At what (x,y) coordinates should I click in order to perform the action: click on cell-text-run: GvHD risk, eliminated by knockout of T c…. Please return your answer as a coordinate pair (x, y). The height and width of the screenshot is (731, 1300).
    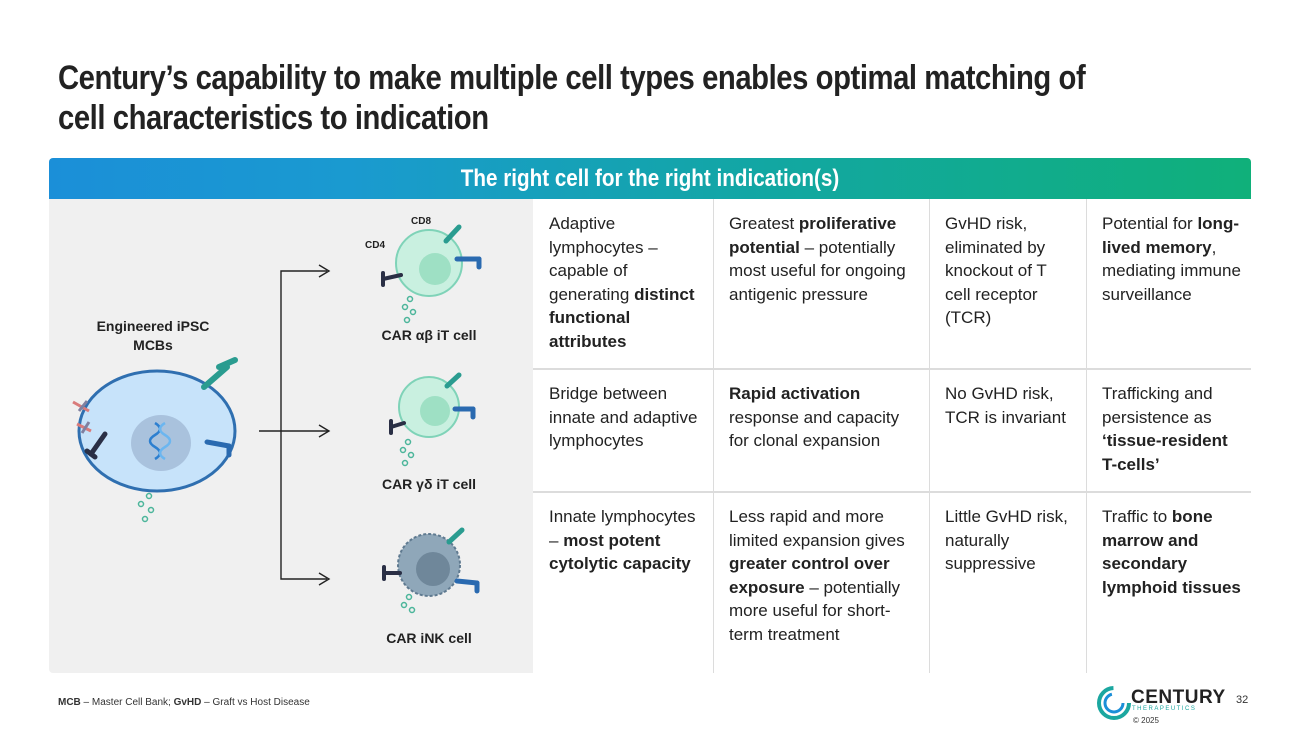
    Looking at the image, I should click on (996, 270).